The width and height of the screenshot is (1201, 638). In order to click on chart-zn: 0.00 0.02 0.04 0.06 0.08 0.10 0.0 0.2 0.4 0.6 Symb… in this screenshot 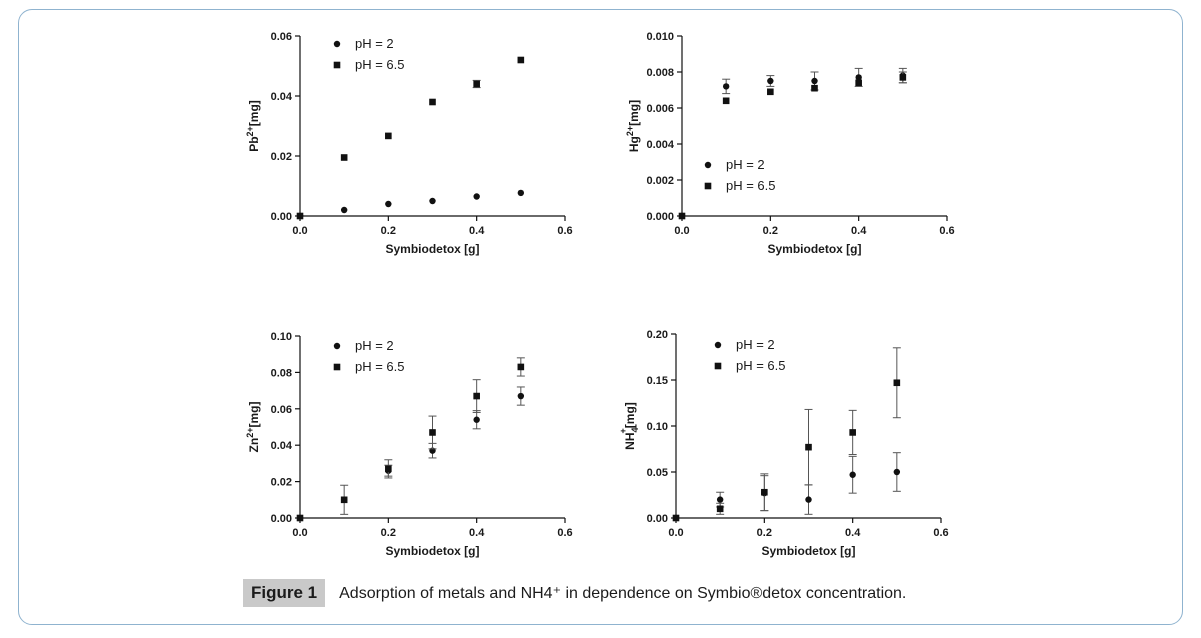, I will do `click(406, 444)`.